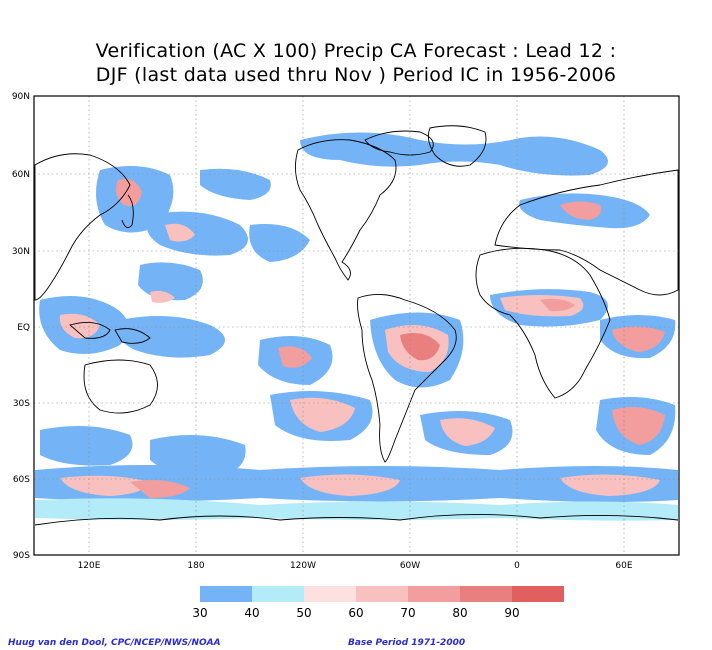 The height and width of the screenshot is (650, 712). I want to click on colorbar-label-70: 70, so click(407, 613).